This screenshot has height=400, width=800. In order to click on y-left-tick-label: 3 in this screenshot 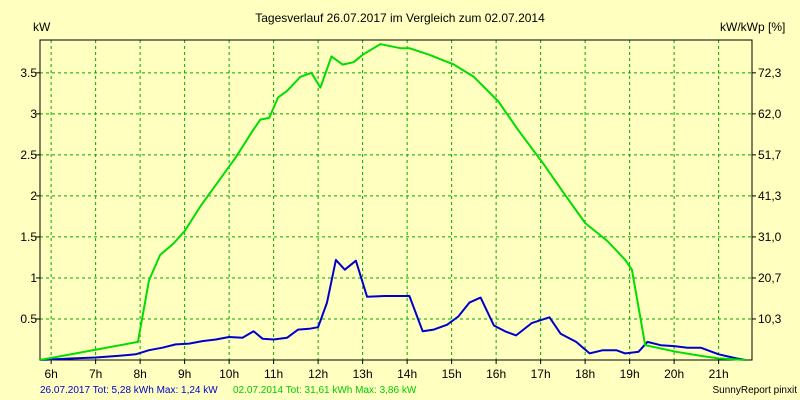, I will do `click(33, 114)`.